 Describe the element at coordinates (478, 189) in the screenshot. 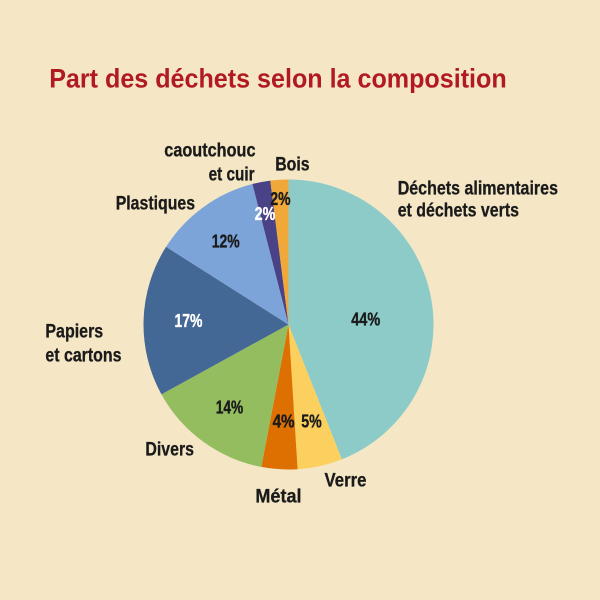

I see `svg-text: Déchets alimentaires` at that location.